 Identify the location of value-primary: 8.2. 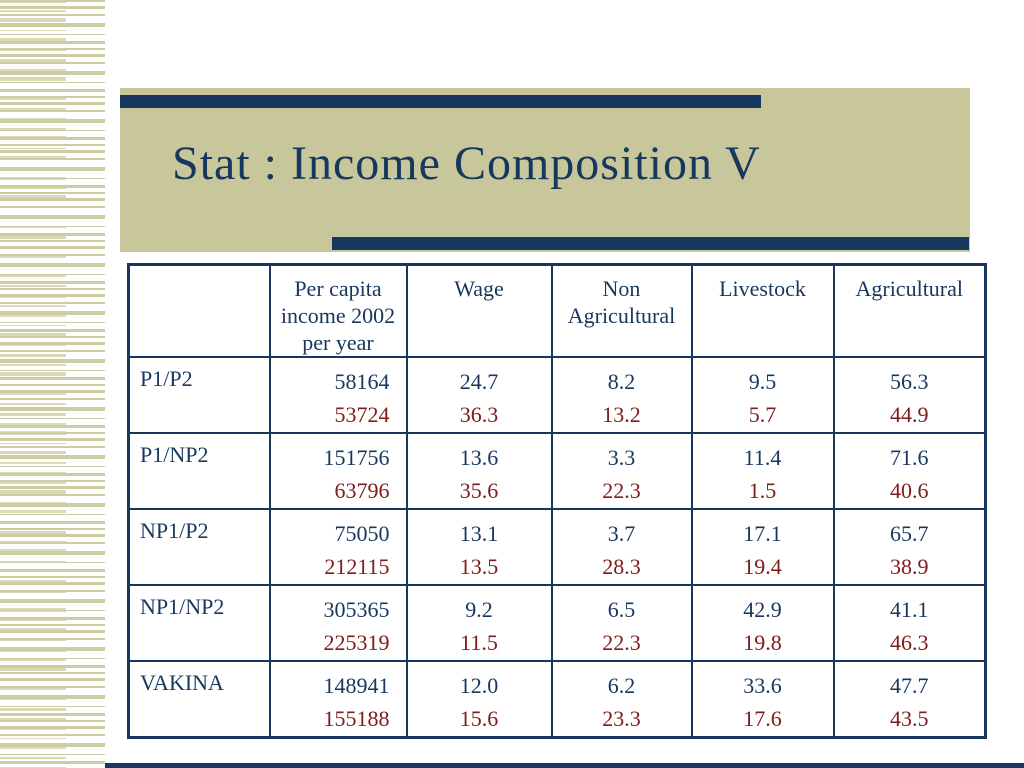
(621, 381).